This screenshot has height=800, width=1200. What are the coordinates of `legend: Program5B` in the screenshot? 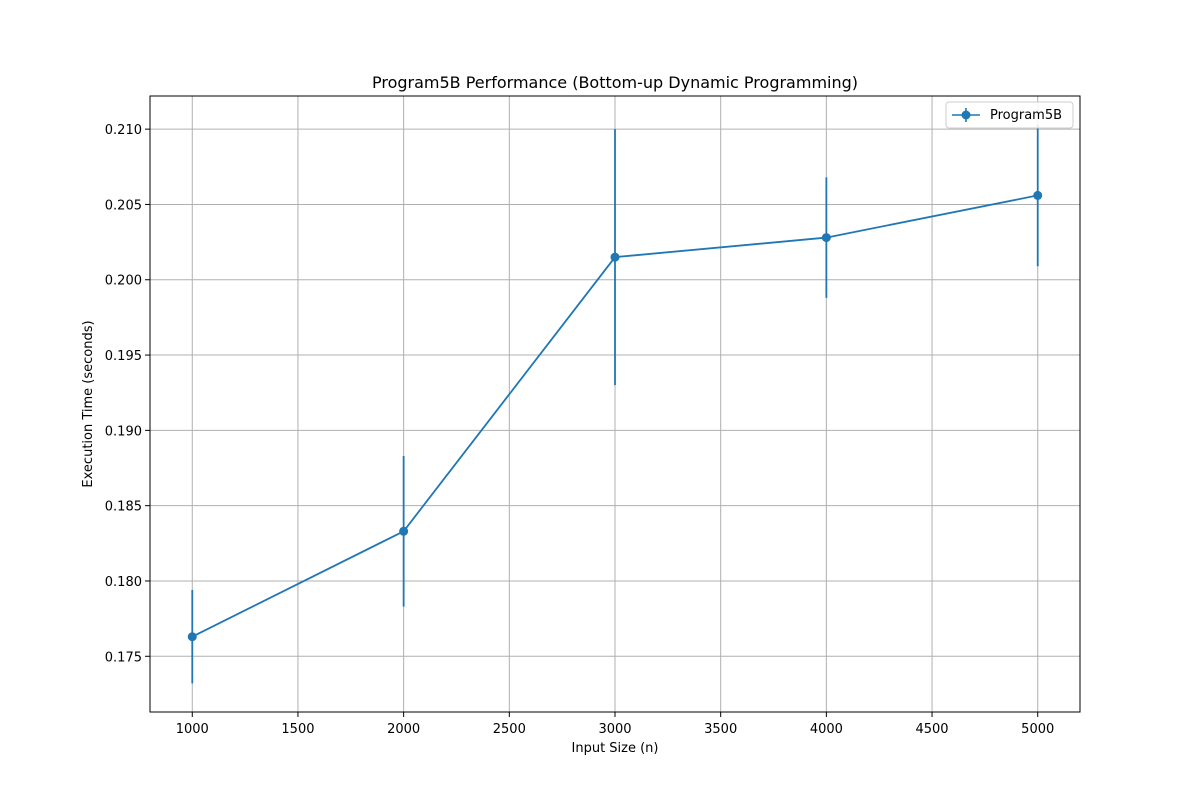 It's located at (1009, 115).